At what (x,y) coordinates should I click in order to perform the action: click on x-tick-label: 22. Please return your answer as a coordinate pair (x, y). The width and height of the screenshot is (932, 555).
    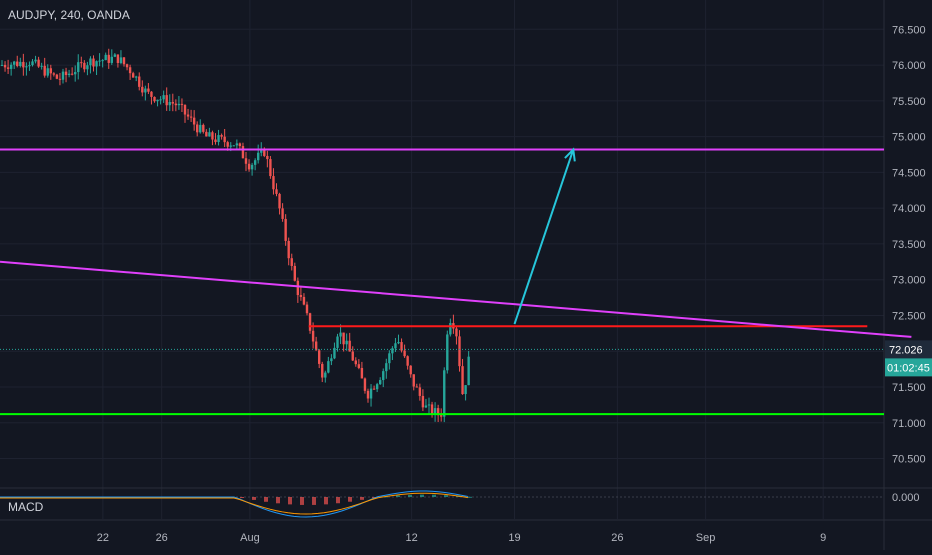
    Looking at the image, I should click on (103, 538).